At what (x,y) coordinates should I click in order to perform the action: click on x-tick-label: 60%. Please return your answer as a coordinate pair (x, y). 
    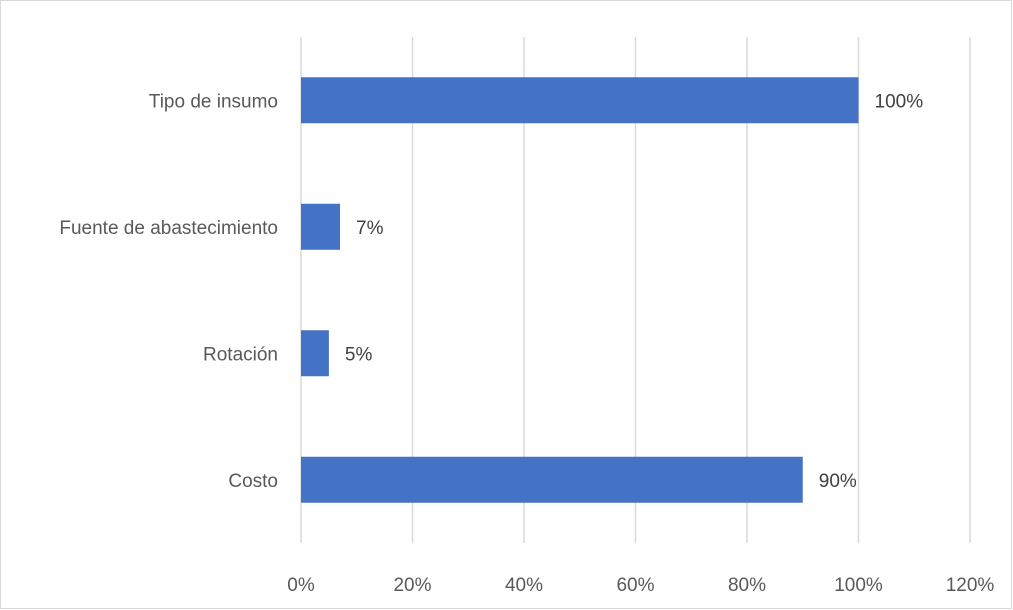
    Looking at the image, I should click on (635, 585).